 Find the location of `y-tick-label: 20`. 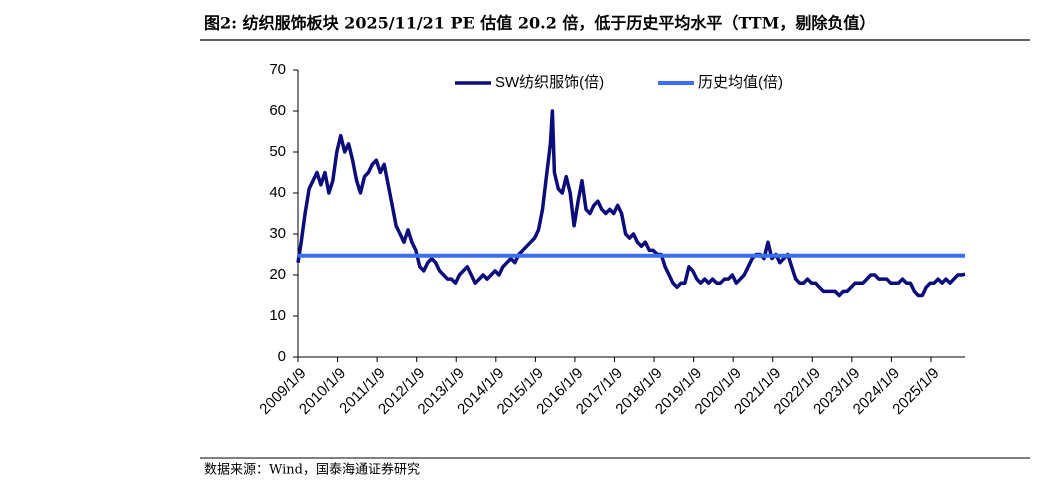

y-tick-label: 20 is located at coordinates (277, 274).